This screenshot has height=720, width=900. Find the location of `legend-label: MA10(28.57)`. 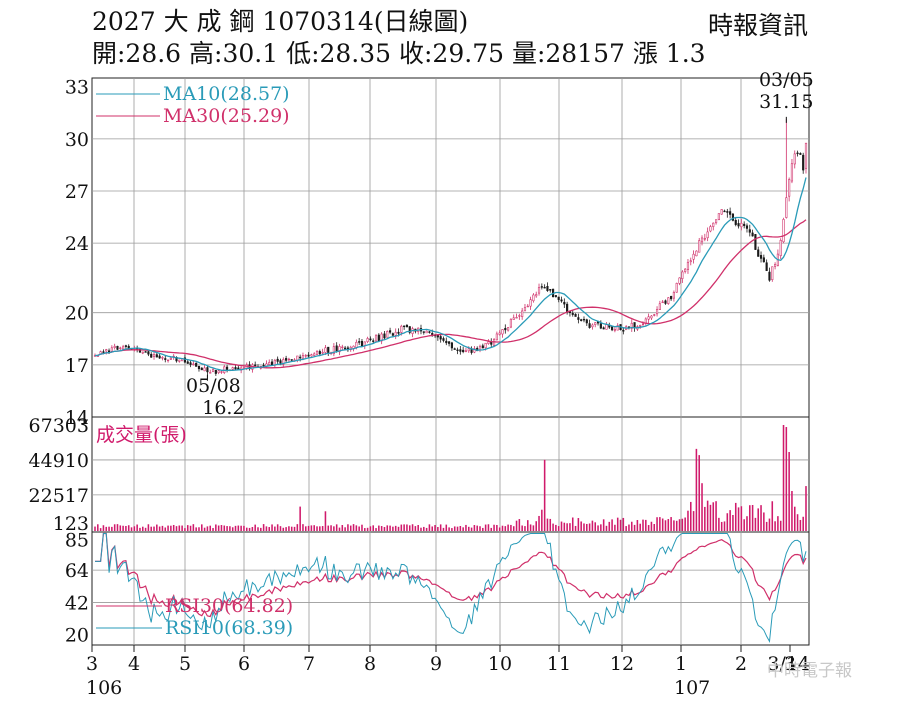

legend-label: MA10(28.57) is located at coordinates (226, 94).